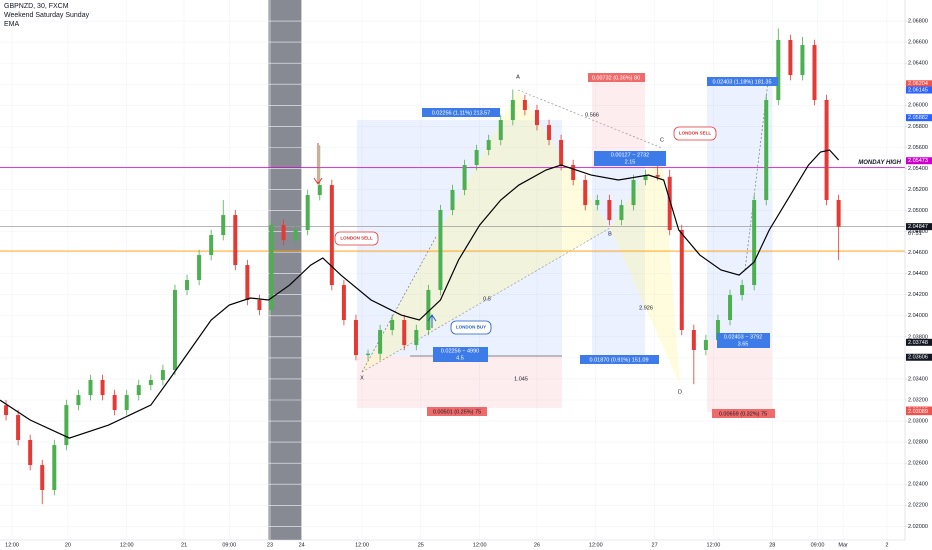 The width and height of the screenshot is (932, 550). I want to click on x-tick-label: 25, so click(421, 545).